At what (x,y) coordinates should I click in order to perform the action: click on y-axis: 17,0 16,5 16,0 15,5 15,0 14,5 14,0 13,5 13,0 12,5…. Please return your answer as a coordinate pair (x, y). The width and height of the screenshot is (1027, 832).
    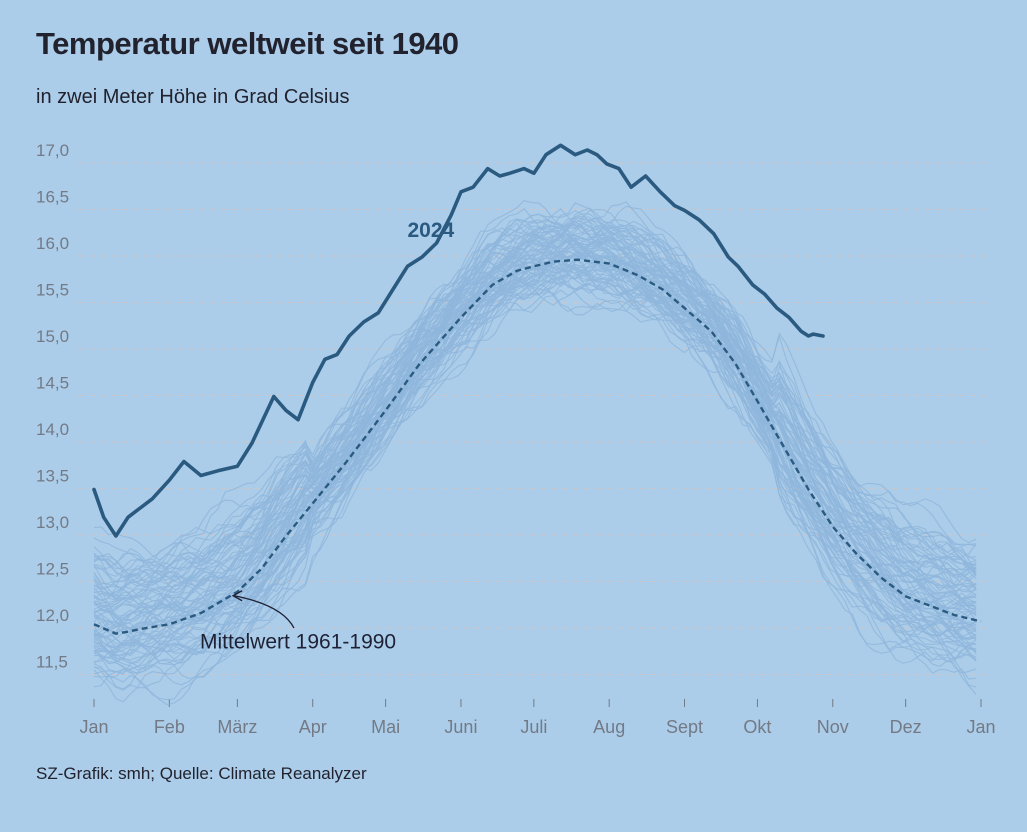
    Looking at the image, I should click on (52, 406).